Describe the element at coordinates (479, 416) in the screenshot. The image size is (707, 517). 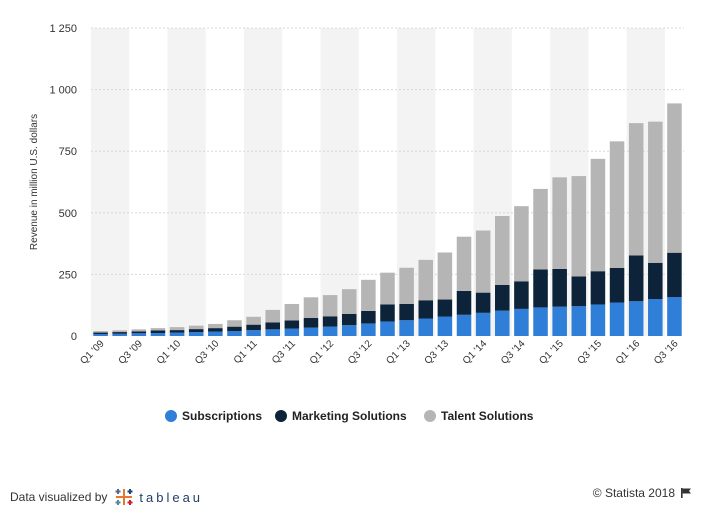
I see `legend-item-talent-solutions: Talent Solutions` at that location.